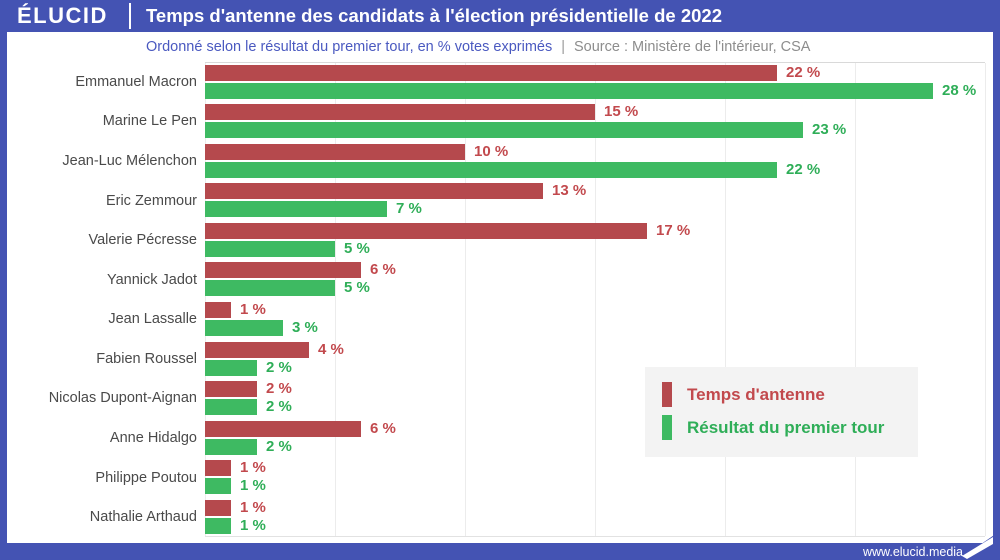 The width and height of the screenshot is (1000, 560). I want to click on result-value-label: 23 %, so click(829, 130).